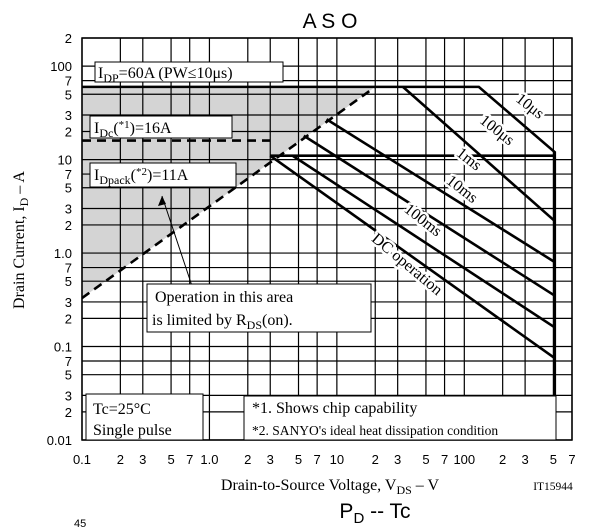 The width and height of the screenshot is (590, 529). I want to click on subscript: DP, so click(111, 78).